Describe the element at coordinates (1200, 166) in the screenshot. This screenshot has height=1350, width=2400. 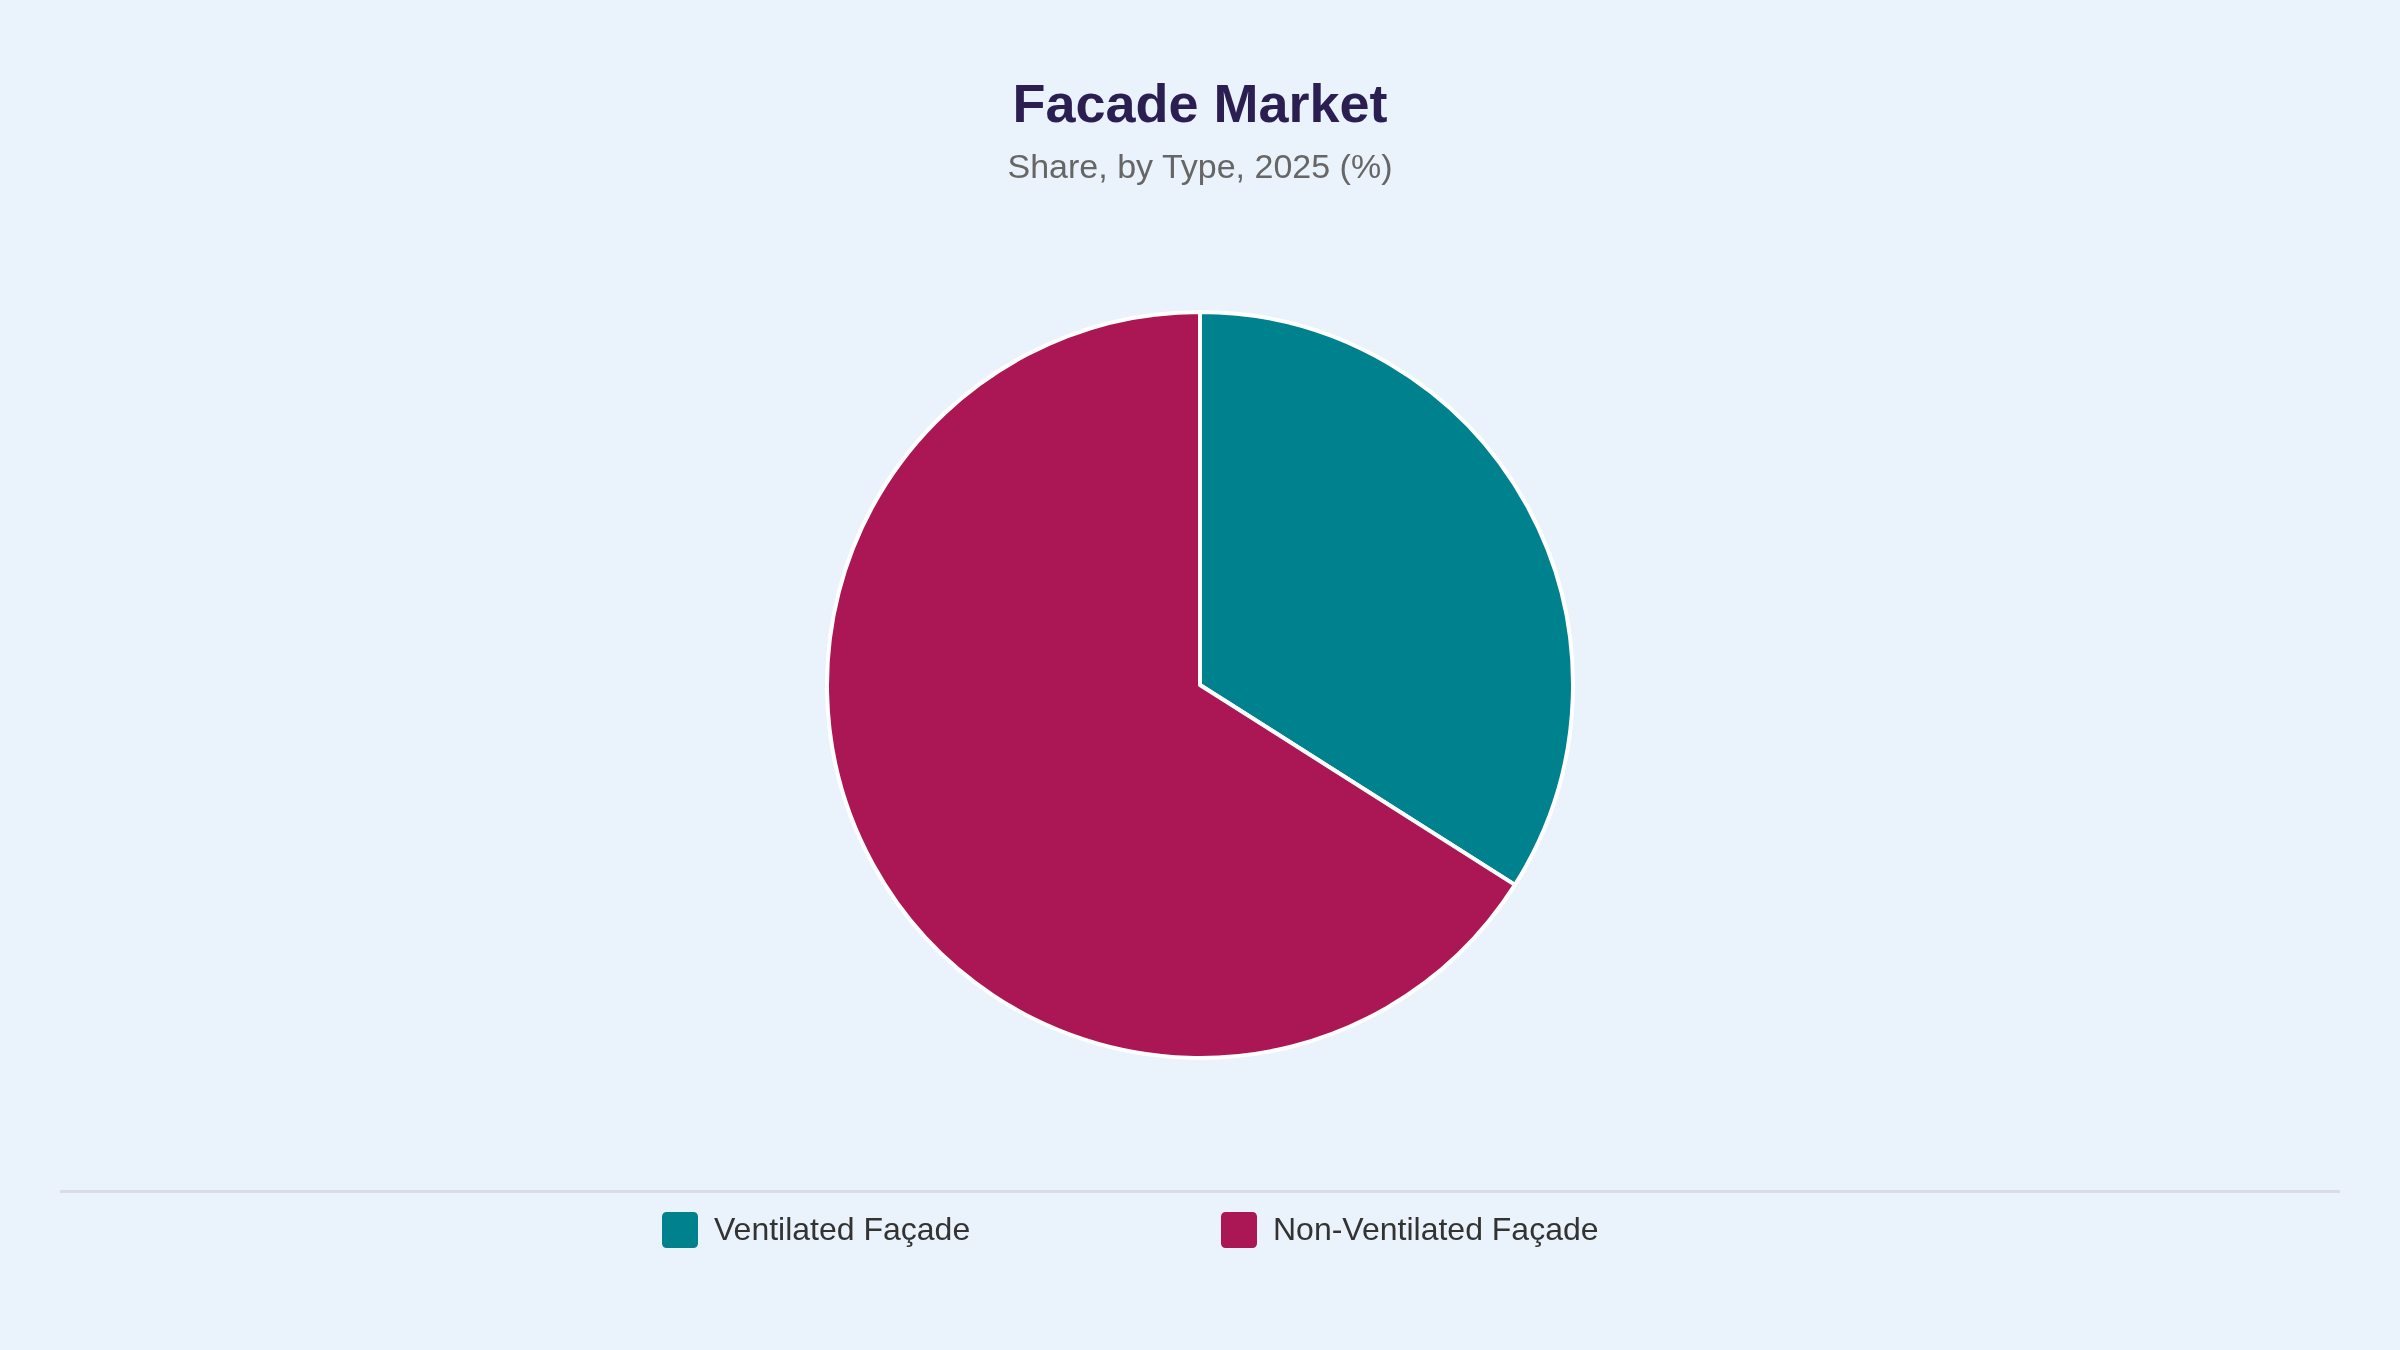
I see `chart-subtitle: Share, by Type, 2025 (%)` at that location.